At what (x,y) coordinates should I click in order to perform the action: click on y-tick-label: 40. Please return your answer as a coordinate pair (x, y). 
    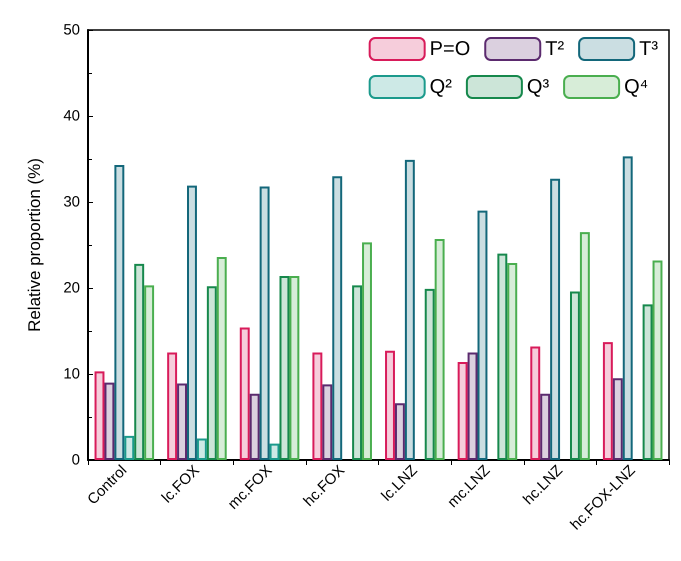
    Looking at the image, I should click on (71, 116).